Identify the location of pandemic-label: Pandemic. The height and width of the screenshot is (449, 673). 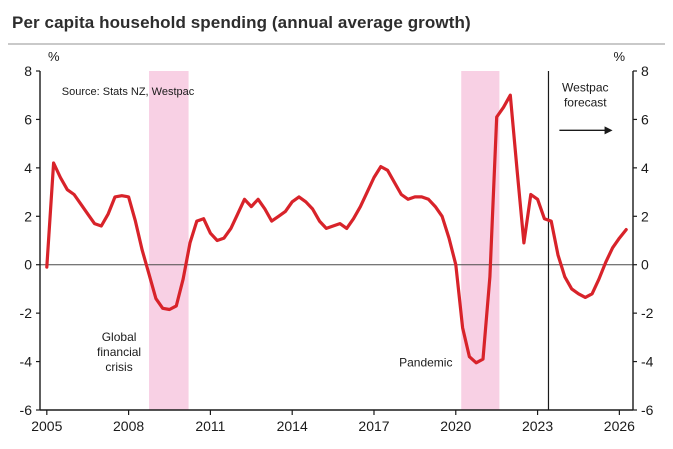
(425, 362).